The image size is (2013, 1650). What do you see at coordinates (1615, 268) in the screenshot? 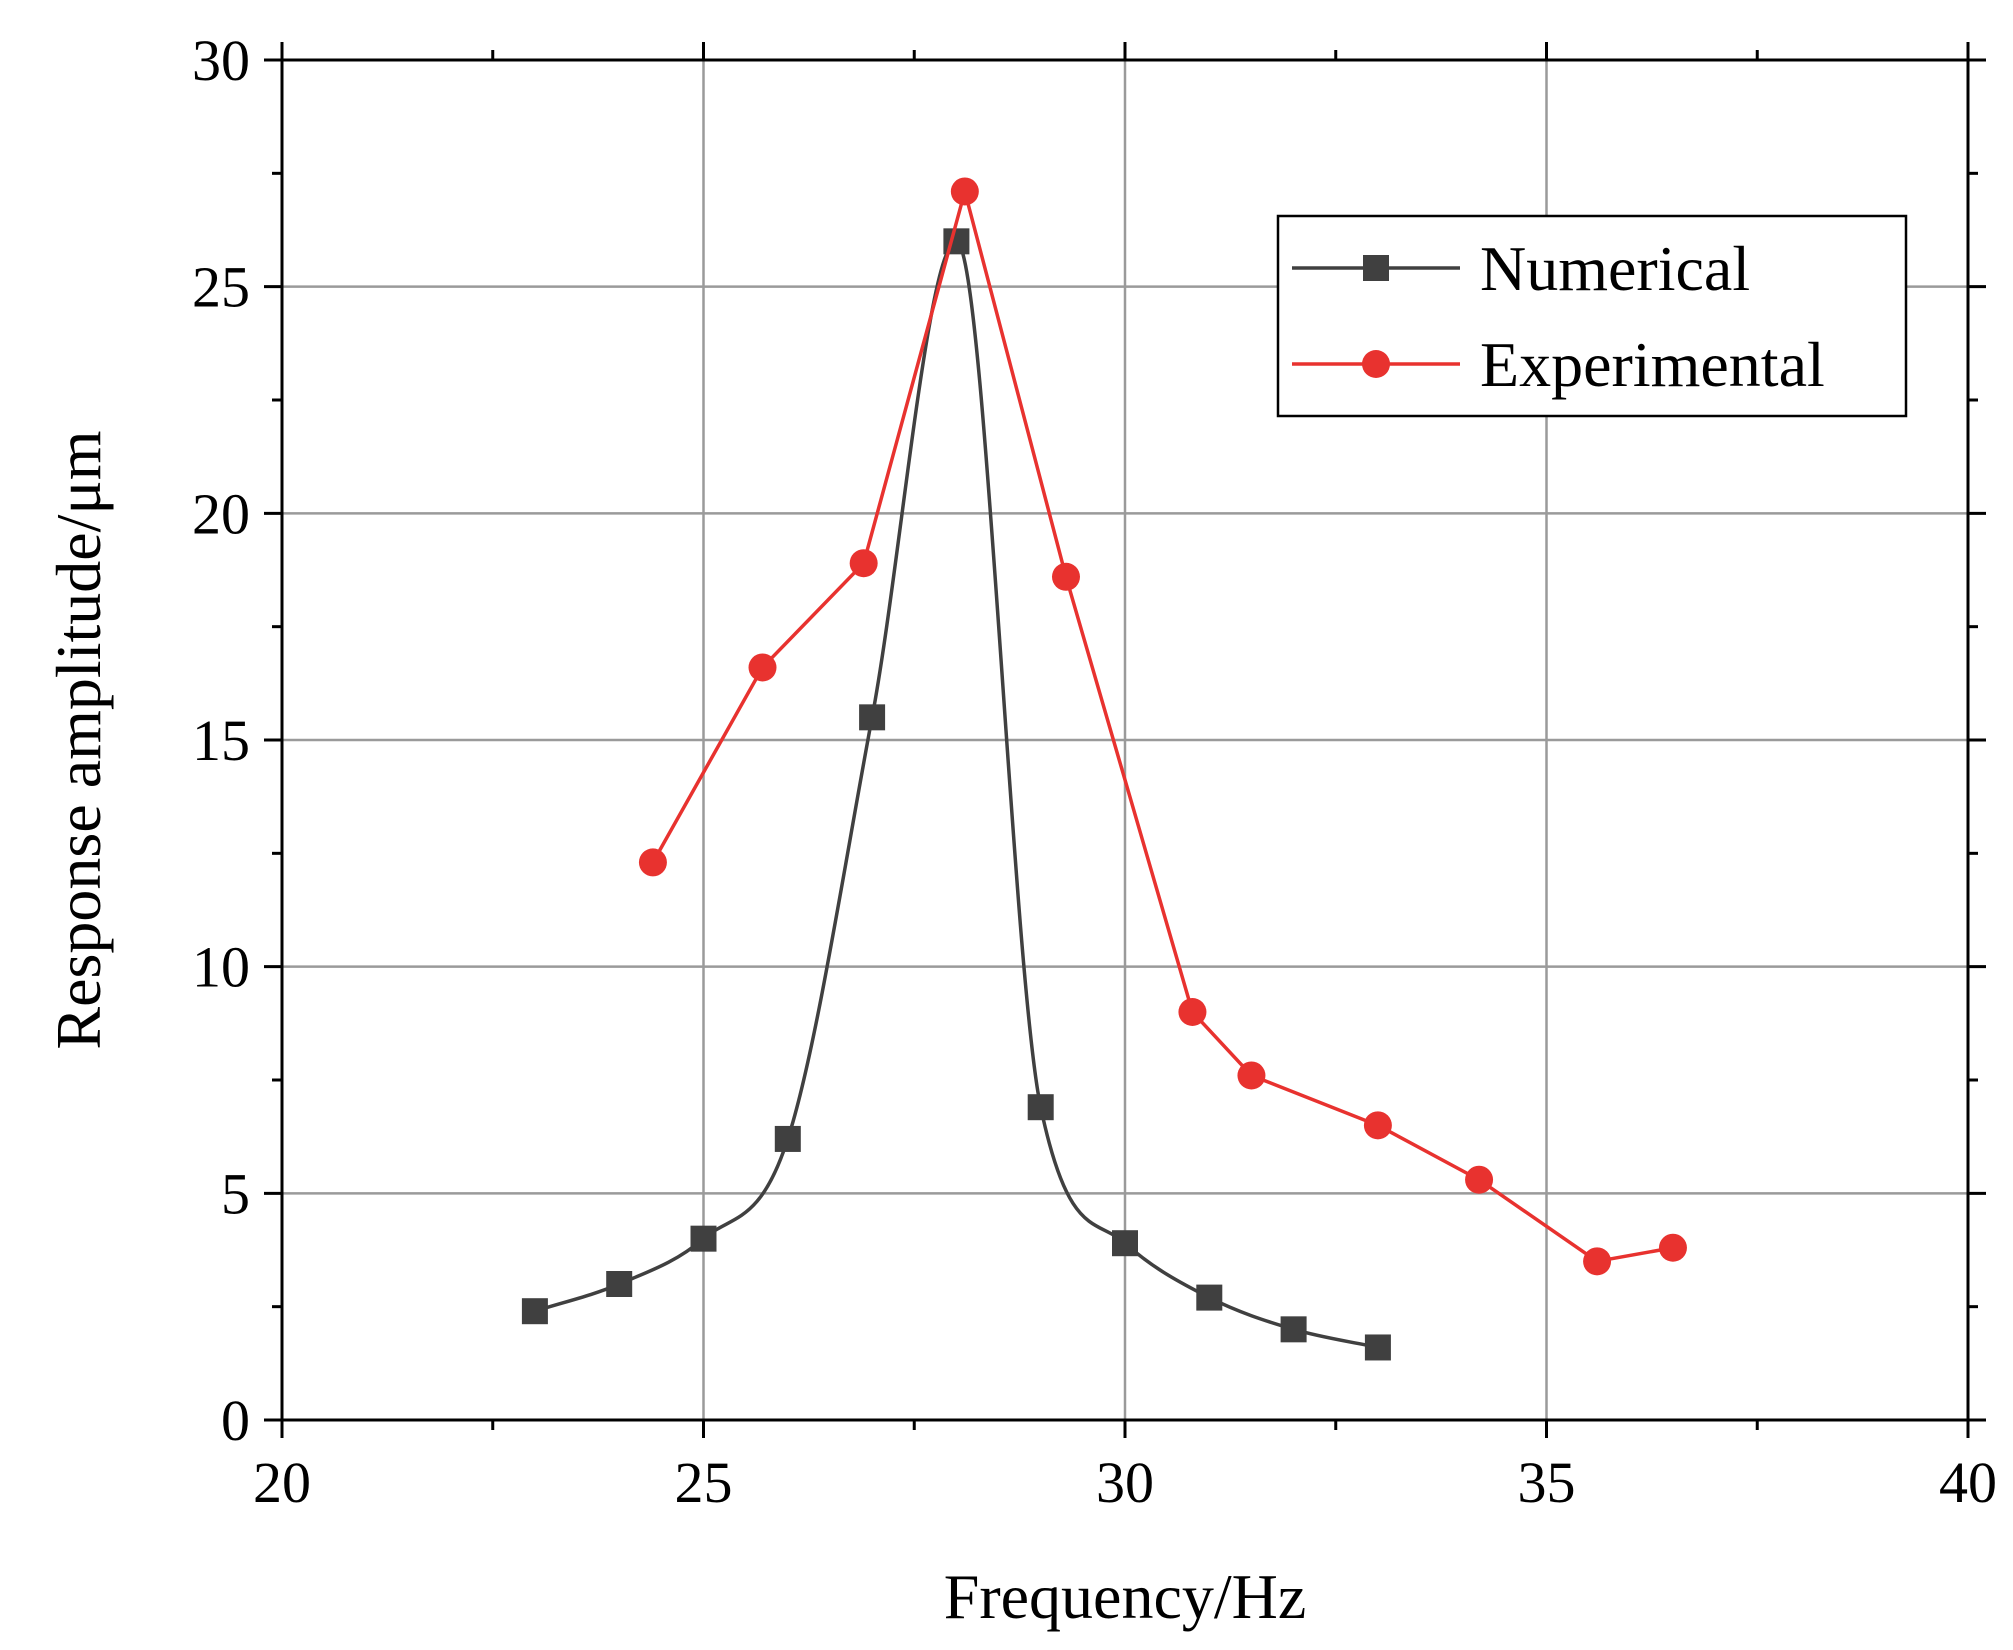
I see `legend-label-numerical: Numerical` at bounding box center [1615, 268].